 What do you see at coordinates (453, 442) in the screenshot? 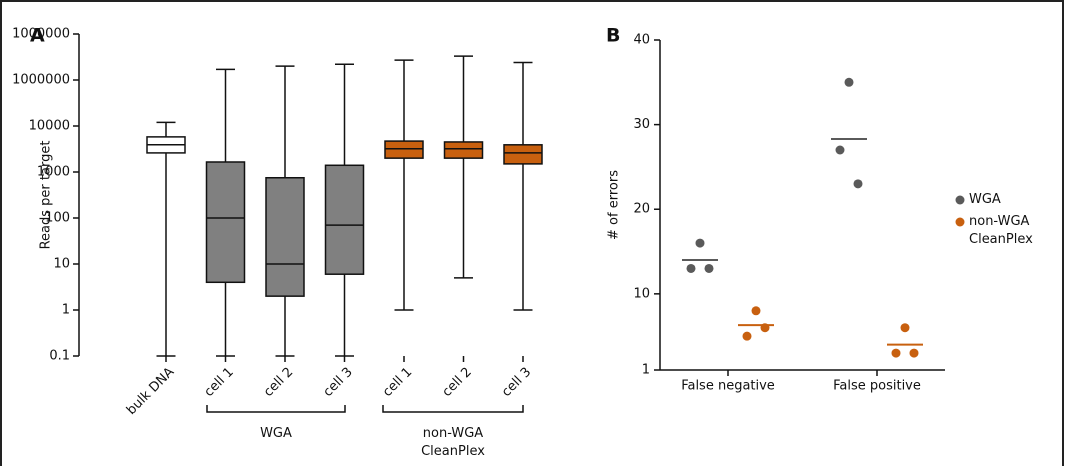
I see `group-label: non-WGA CleanPlex` at bounding box center [453, 442].